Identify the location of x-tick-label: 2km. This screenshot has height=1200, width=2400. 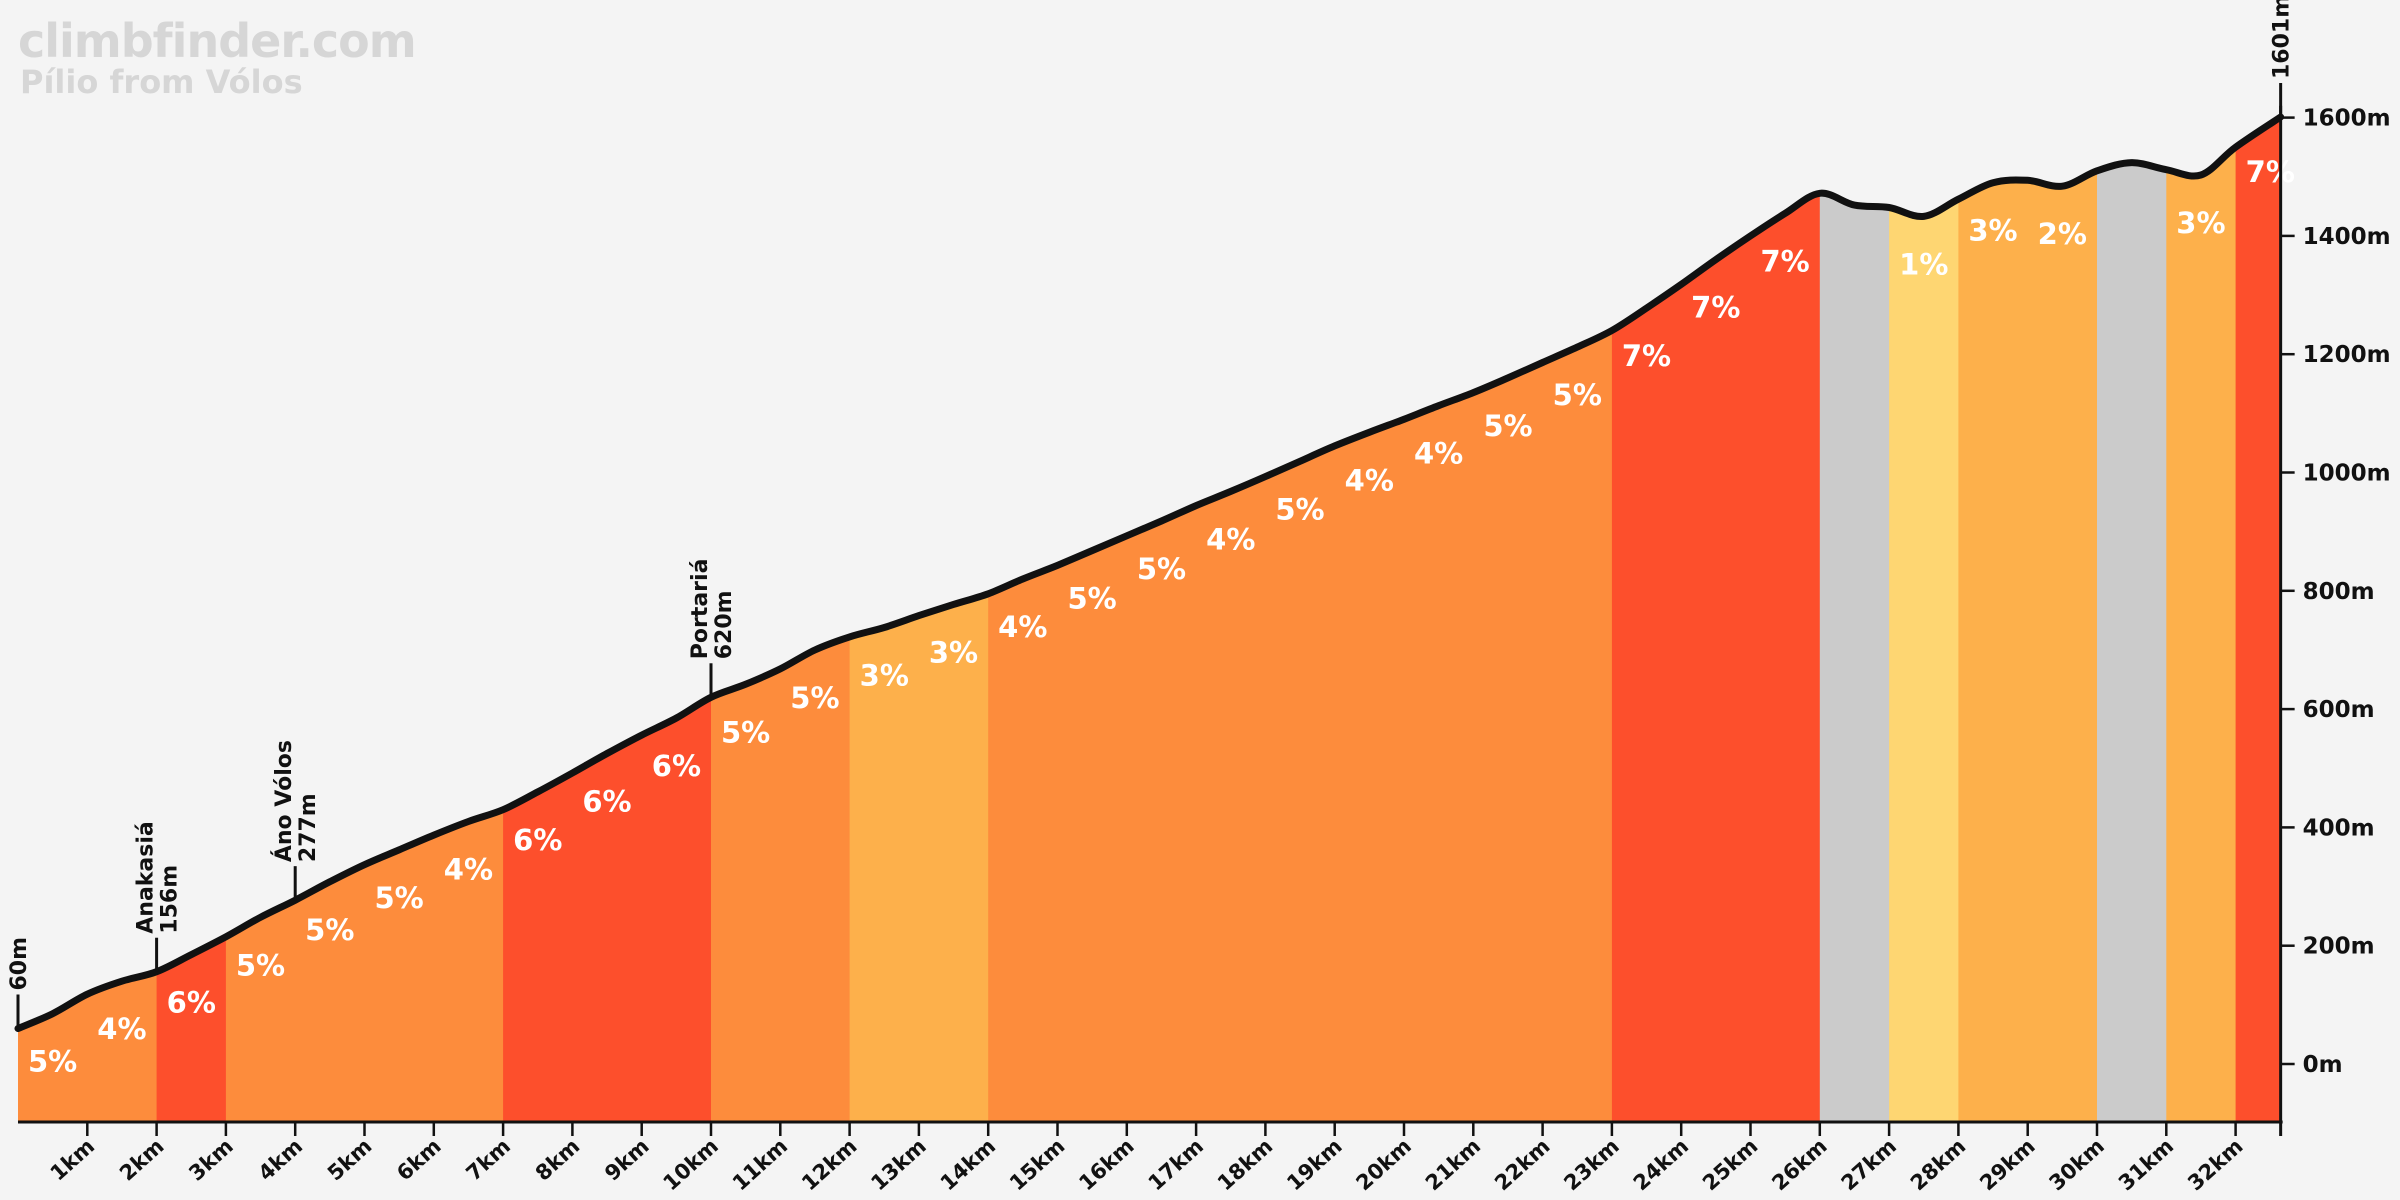
(142, 1160).